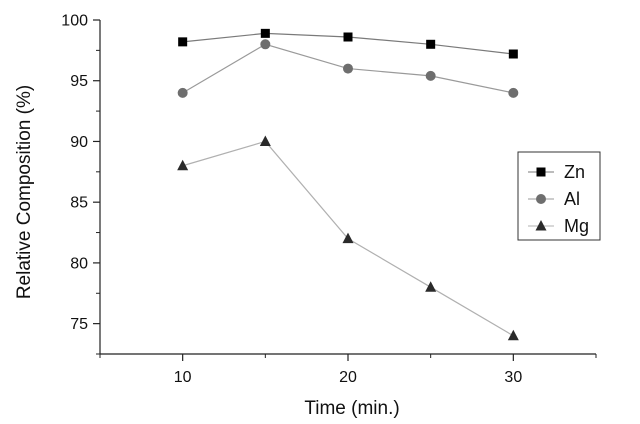 The width and height of the screenshot is (640, 424). Describe the element at coordinates (541, 172) in the screenshot. I see `legend-marker-zn` at that location.